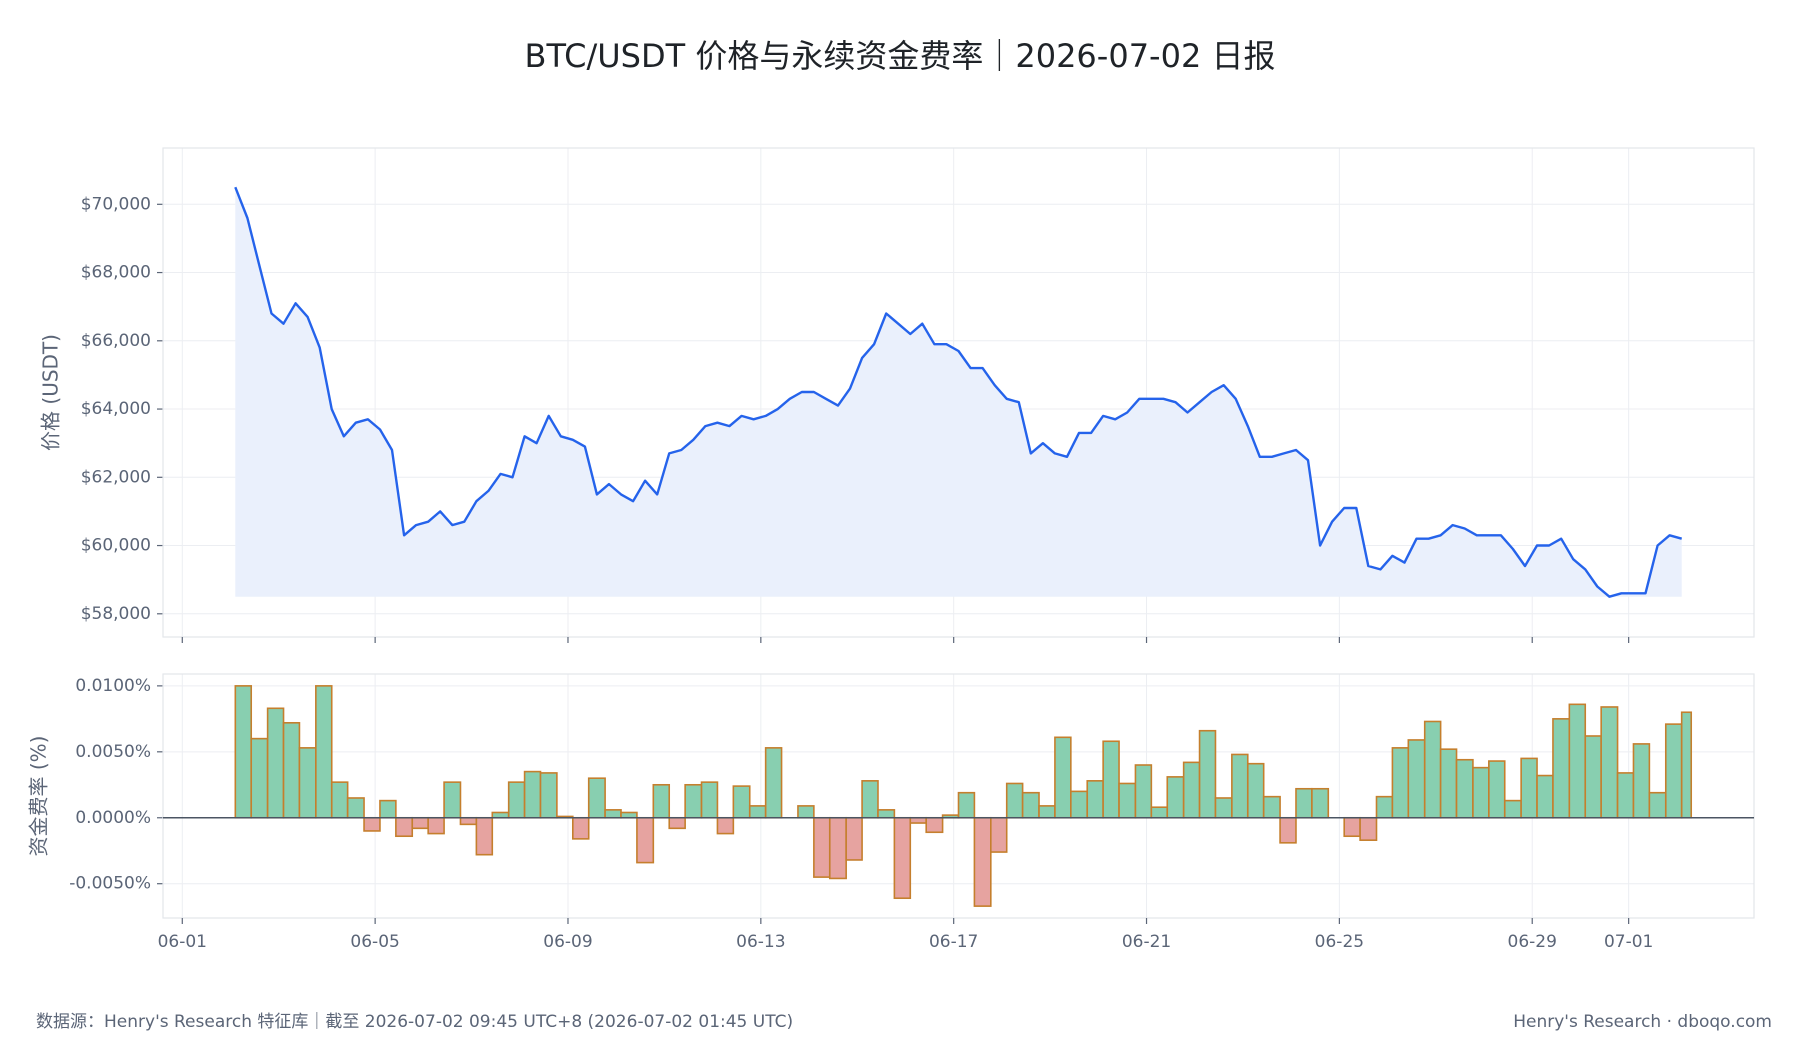 The image size is (1800, 1050). What do you see at coordinates (760, 942) in the screenshot?
I see `x-tick-label: 06-13` at bounding box center [760, 942].